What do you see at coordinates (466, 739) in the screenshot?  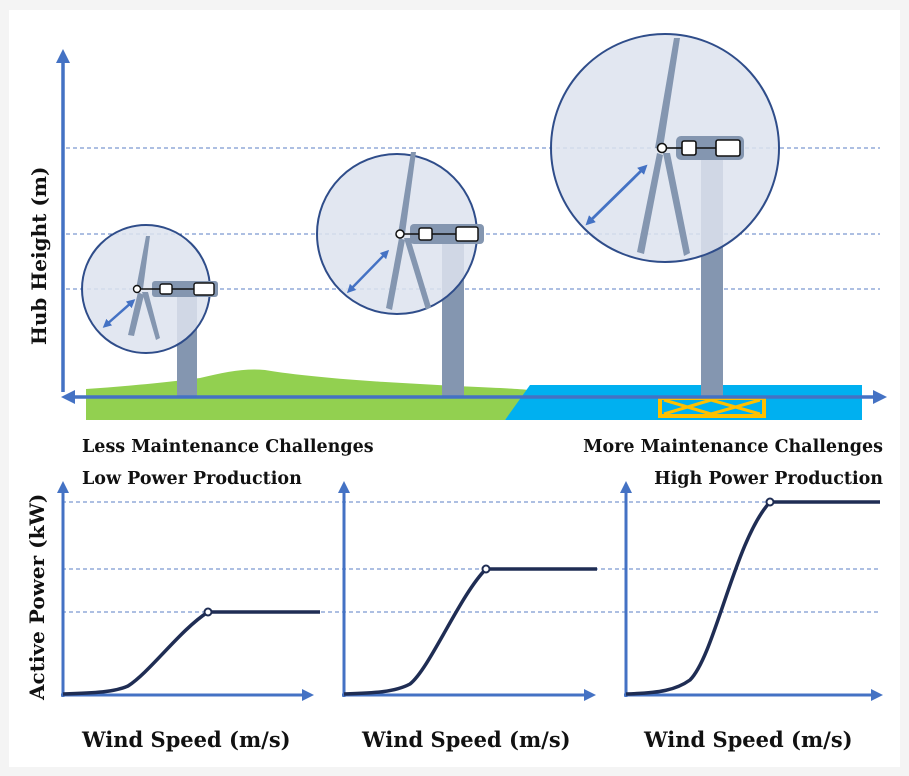 I see `wind-speed-label-2: Wind Speed (m/s)` at bounding box center [466, 739].